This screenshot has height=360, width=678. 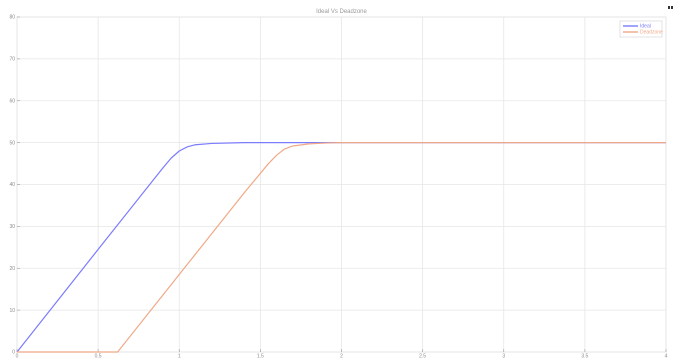 I want to click on x-tick-label: 1.5, so click(x=260, y=357).